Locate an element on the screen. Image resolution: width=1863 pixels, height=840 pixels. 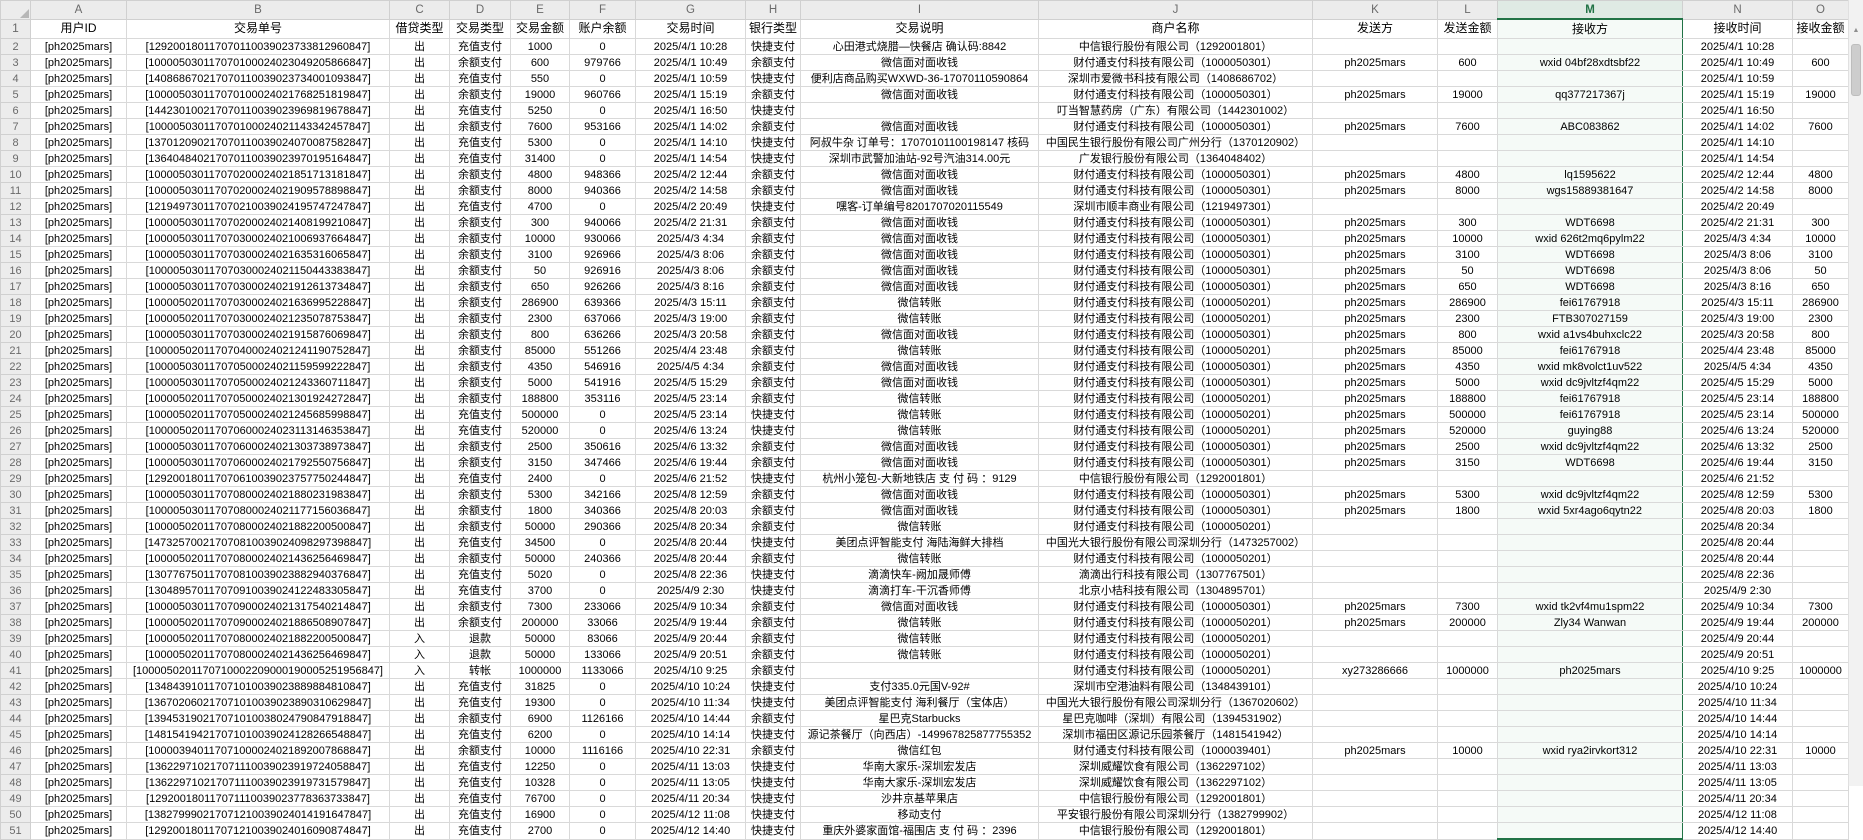
cell-G41: 2025/4/10 9:25 is located at coordinates (690, 670).